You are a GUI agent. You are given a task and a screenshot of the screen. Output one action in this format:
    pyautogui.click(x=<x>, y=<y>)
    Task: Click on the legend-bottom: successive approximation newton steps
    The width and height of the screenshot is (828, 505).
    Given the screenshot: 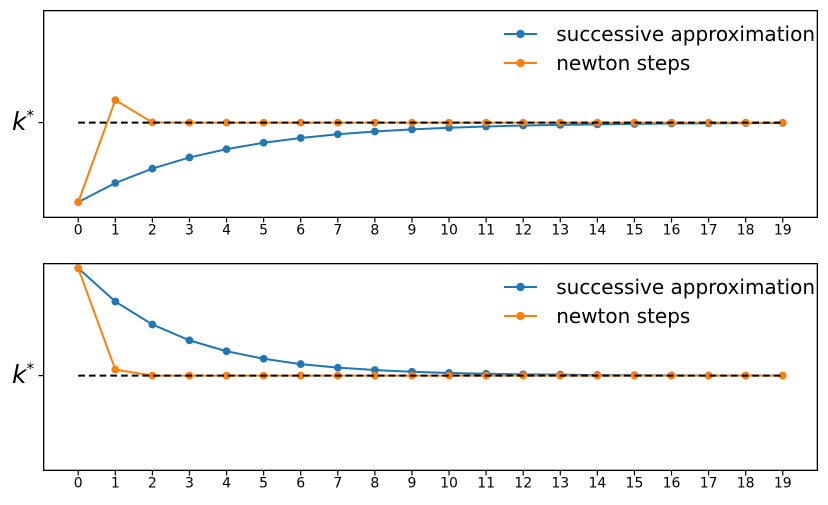 What is the action you would take?
    pyautogui.click(x=659, y=301)
    